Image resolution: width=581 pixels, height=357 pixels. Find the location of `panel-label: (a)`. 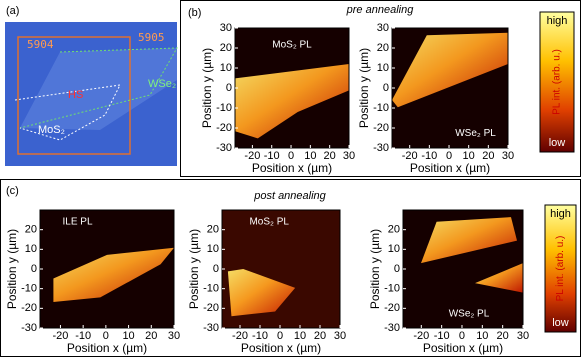

panel-label: (a) is located at coordinates (12, 11).